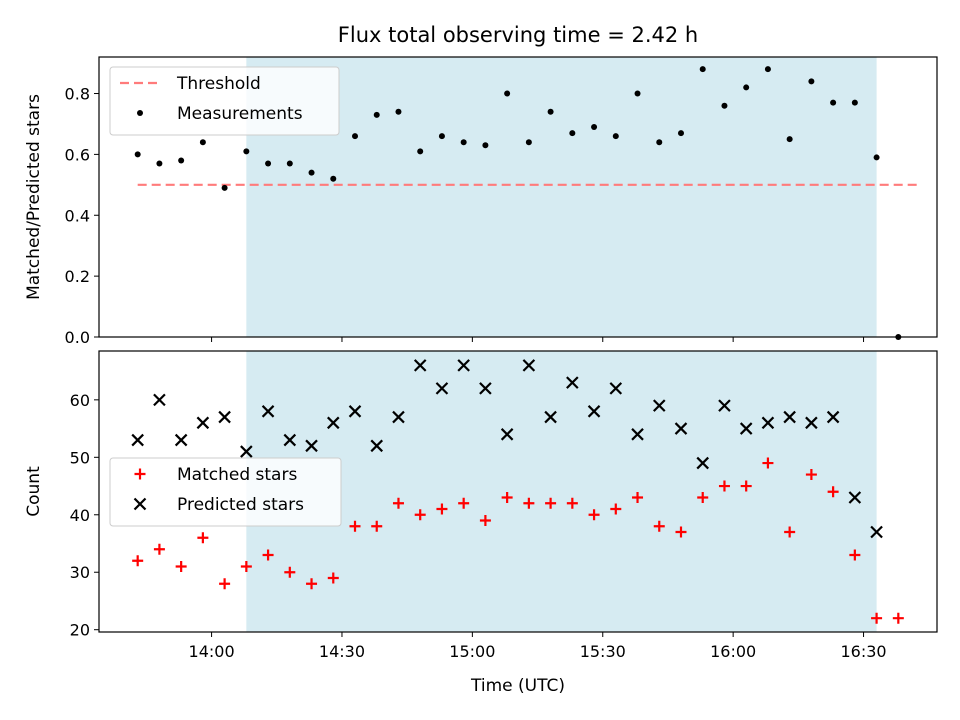 The height and width of the screenshot is (720, 960). Describe the element at coordinates (77, 215) in the screenshot. I see `y-tick-label: 0.4` at that location.